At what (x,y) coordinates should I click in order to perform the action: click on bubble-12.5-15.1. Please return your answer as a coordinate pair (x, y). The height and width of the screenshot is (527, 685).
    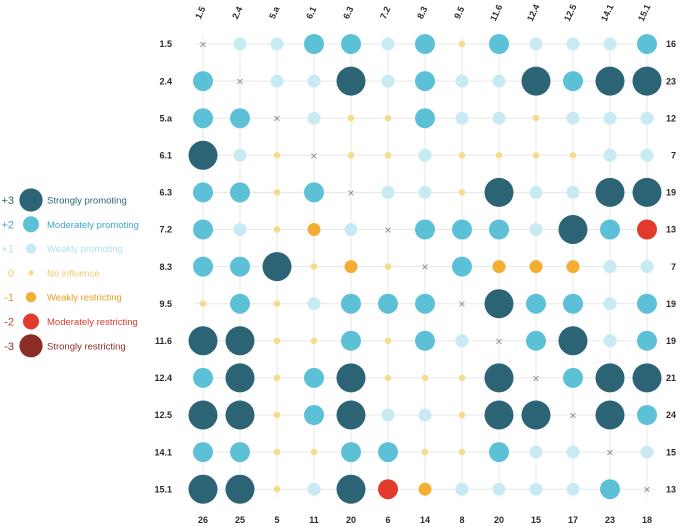
    Looking at the image, I should click on (647, 415).